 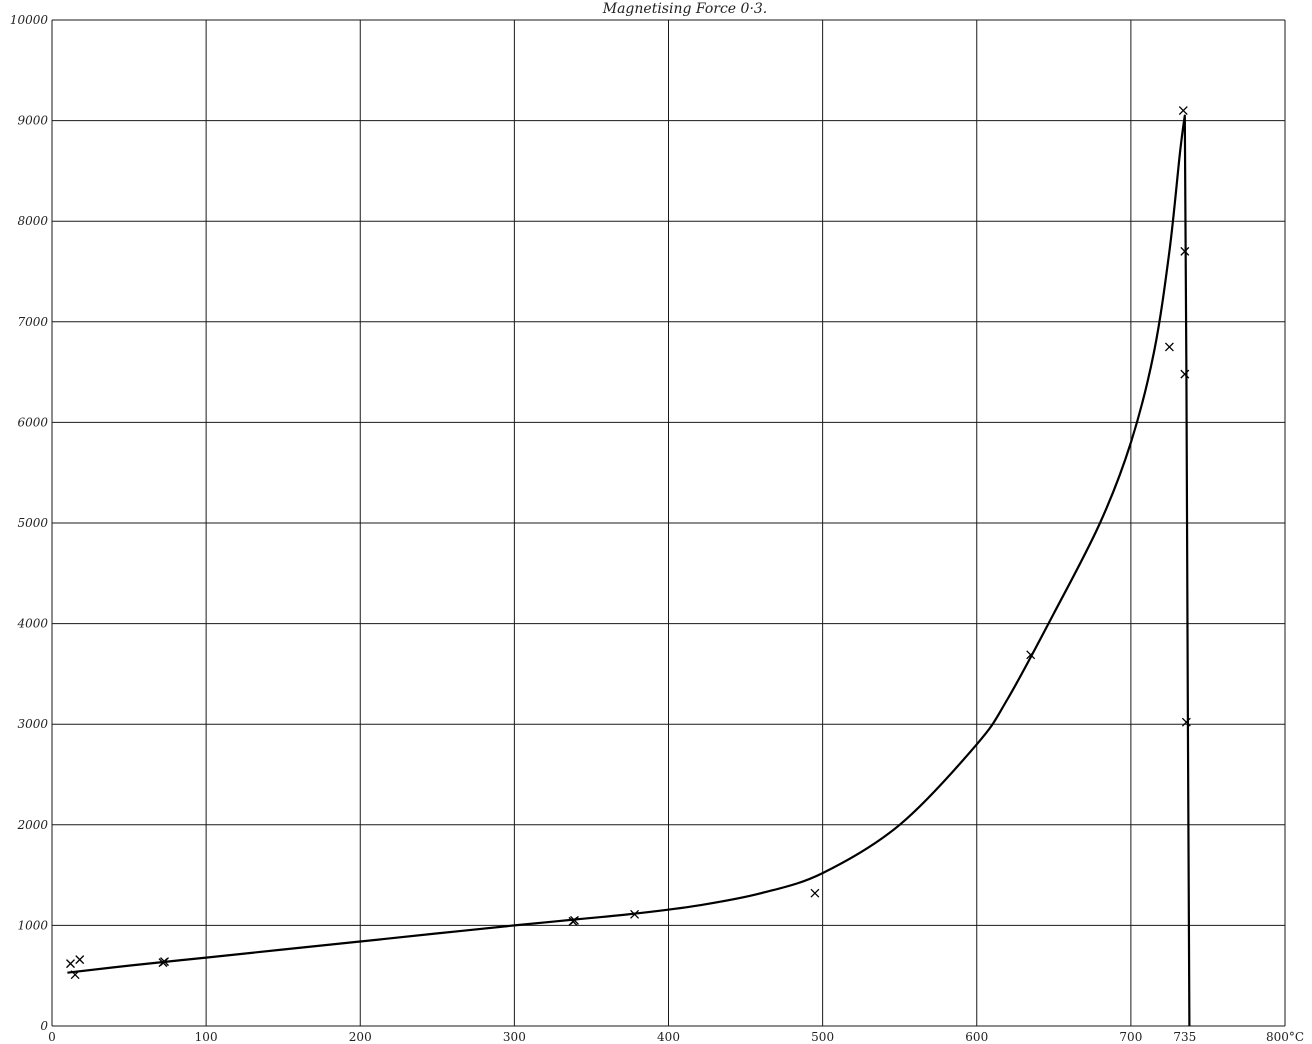 What do you see at coordinates (29, 20) in the screenshot?
I see `y-tick-label: 10000` at bounding box center [29, 20].